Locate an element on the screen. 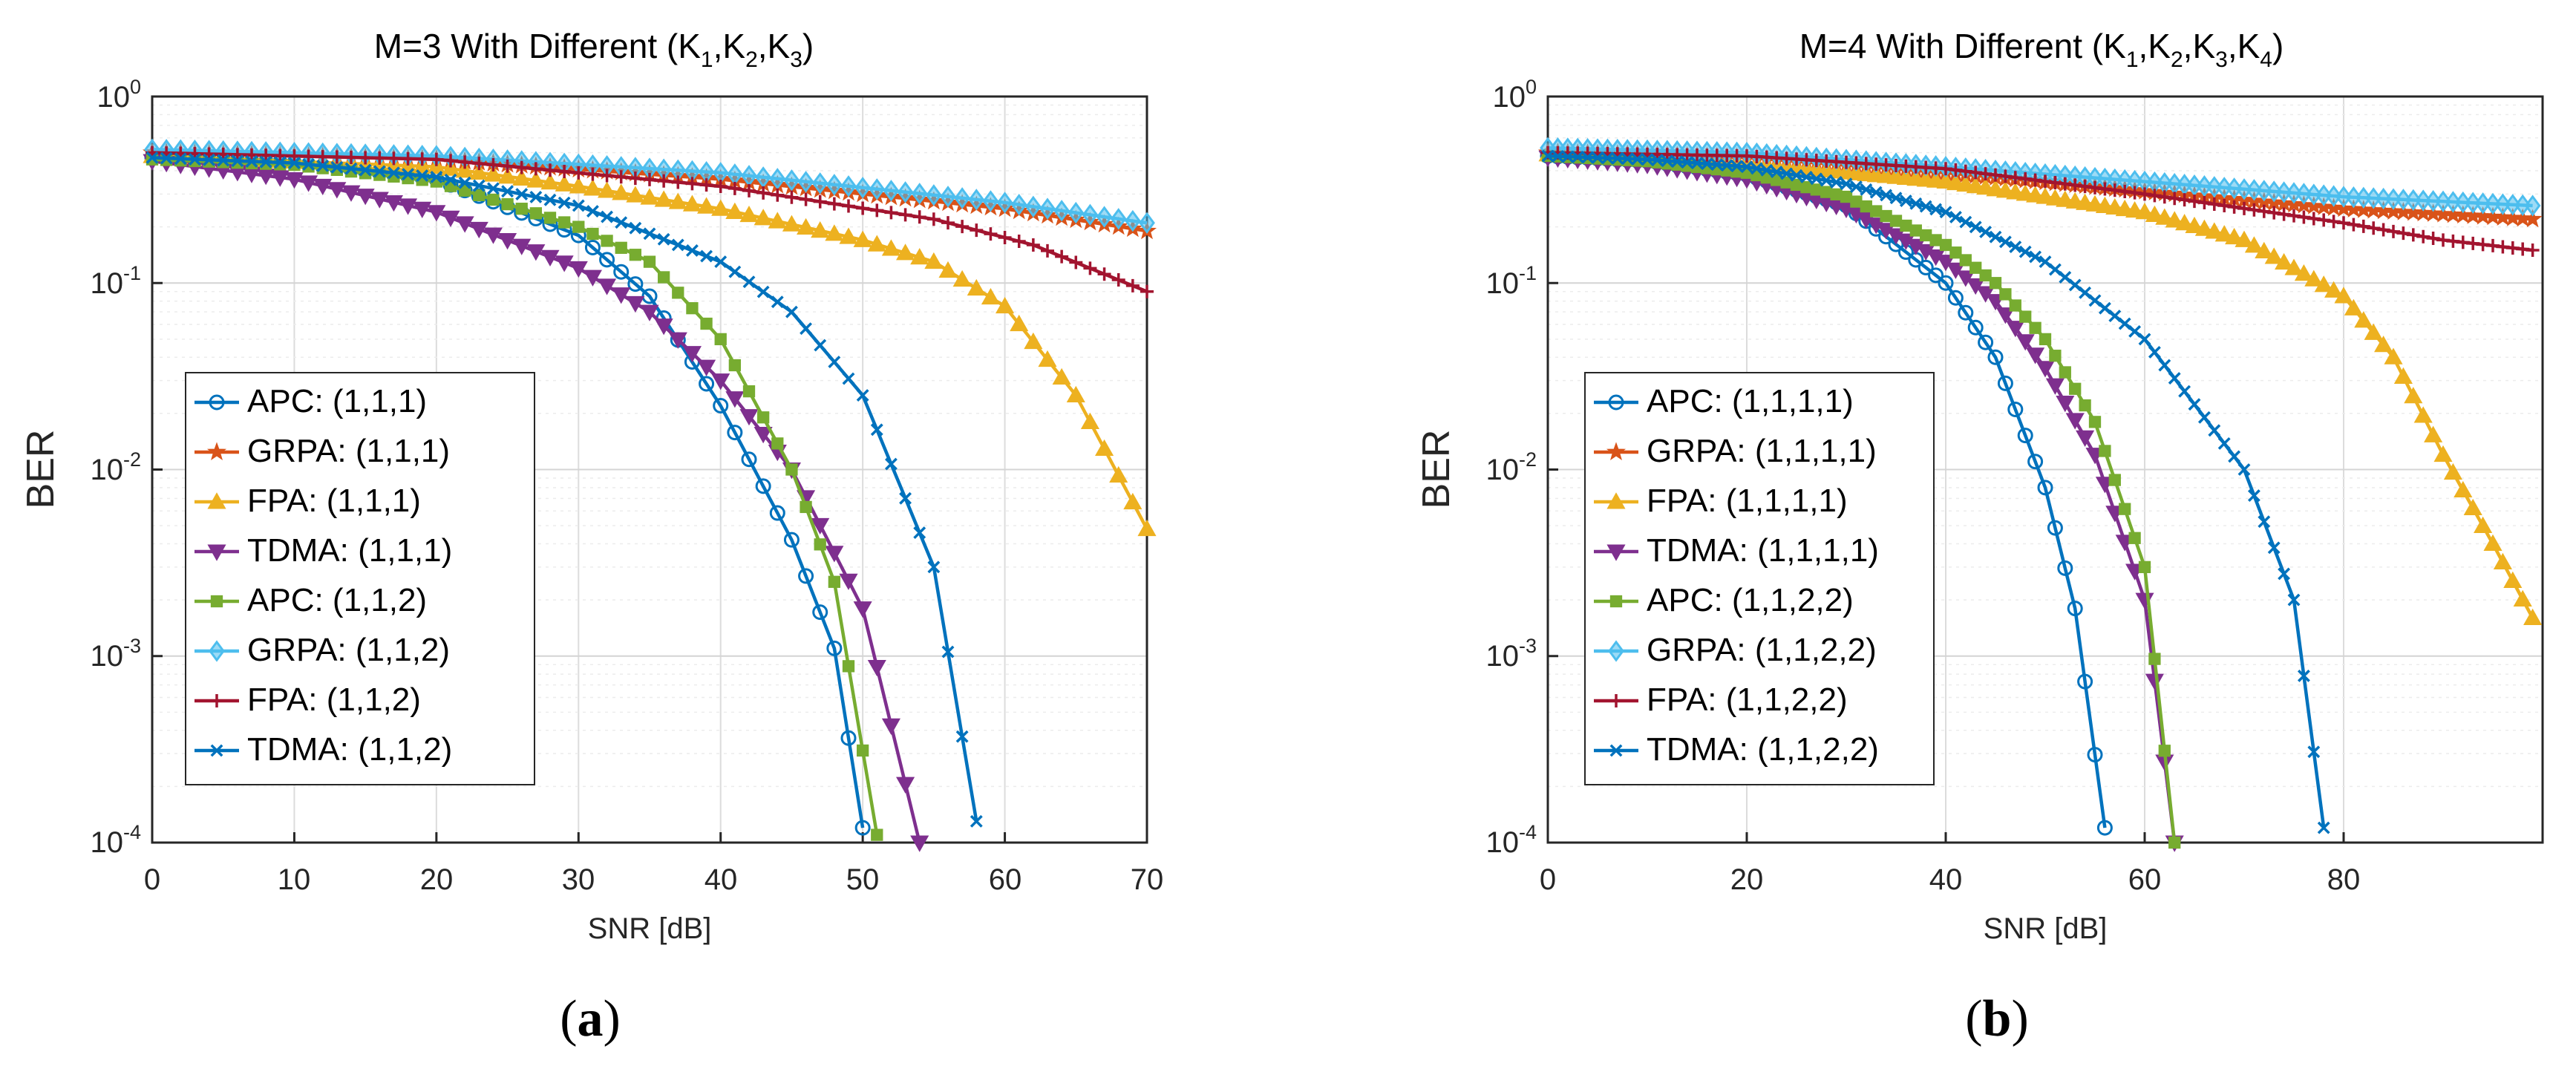 This screenshot has height=1069, width=2576. x-tick-label-a-6: 60 is located at coordinates (1006, 879).